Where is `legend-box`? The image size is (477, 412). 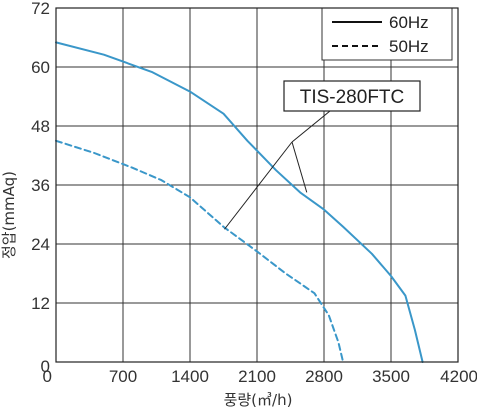
legend-box is located at coordinates (387, 34).